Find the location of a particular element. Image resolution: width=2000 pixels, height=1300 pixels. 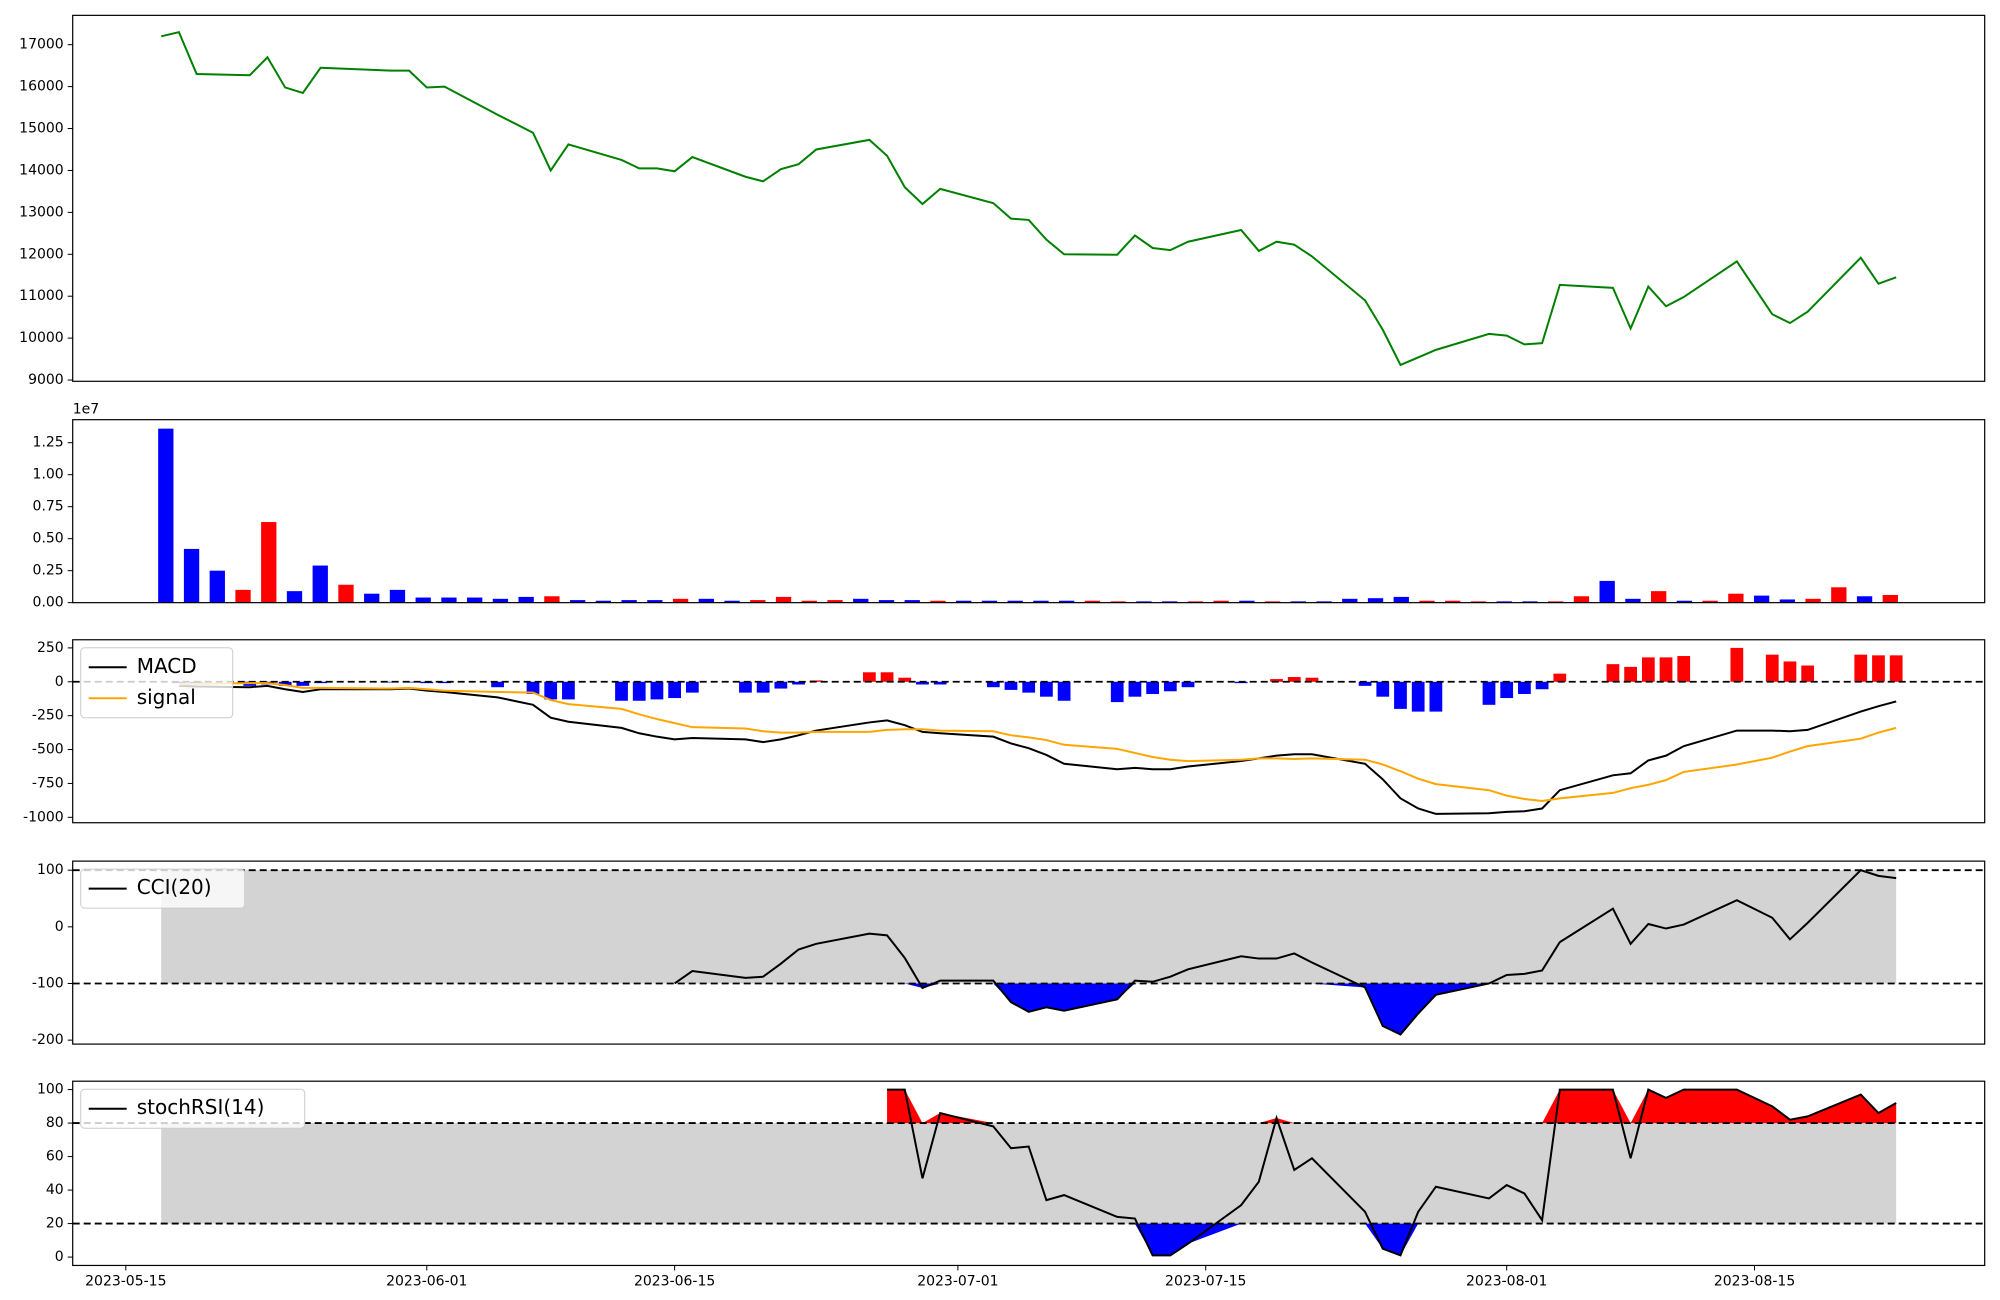

panel: -200 -100 0 100 CCI(20) is located at coordinates (1009, 954).